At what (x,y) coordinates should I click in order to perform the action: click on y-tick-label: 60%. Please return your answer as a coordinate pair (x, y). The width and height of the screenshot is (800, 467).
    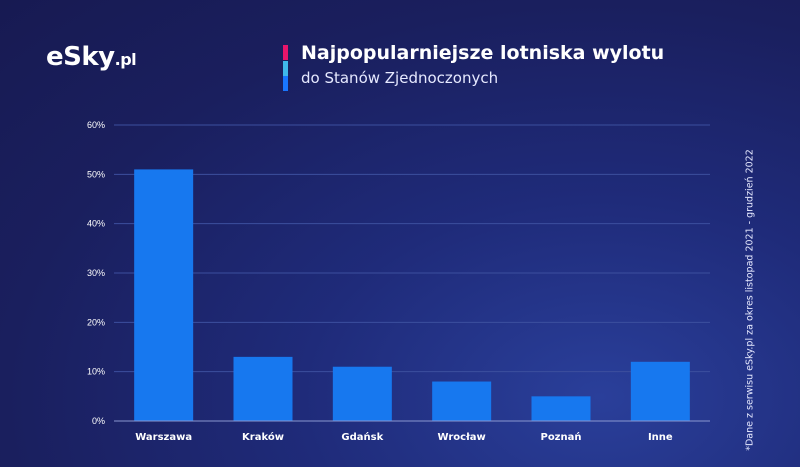
    Looking at the image, I should click on (96, 125).